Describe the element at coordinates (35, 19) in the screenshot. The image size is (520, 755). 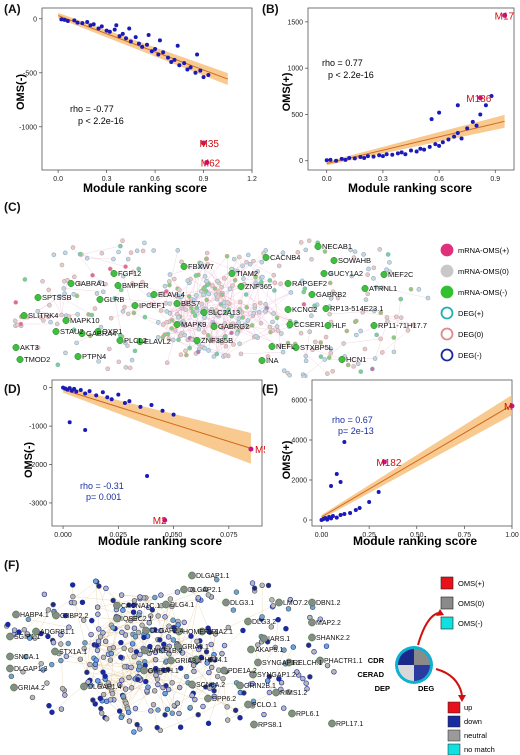
I see `y-tick-label: 0` at that location.